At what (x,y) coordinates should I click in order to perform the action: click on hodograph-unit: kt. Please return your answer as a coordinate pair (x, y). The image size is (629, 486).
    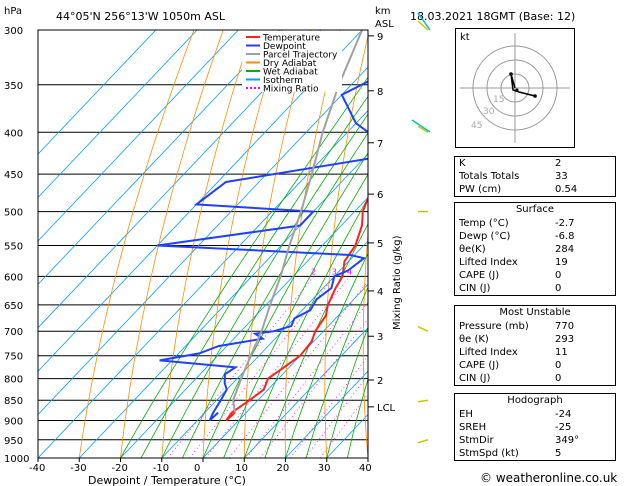
    Looking at the image, I should click on (465, 37).